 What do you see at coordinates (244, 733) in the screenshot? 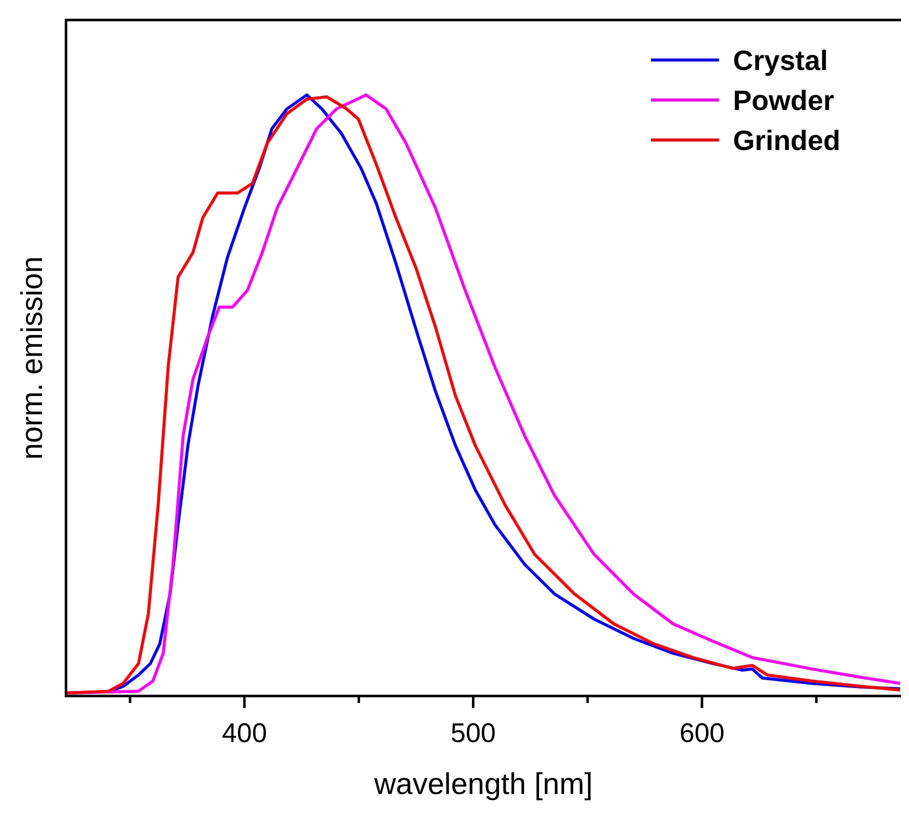
I see `x-tick-label: 400` at bounding box center [244, 733].